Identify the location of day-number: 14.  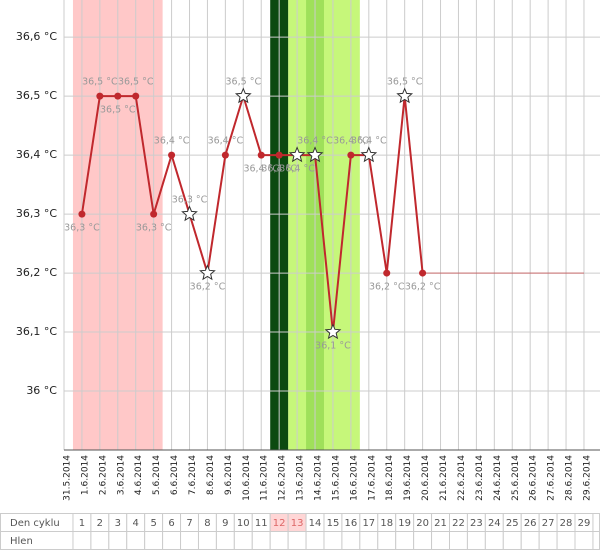
(315, 523).